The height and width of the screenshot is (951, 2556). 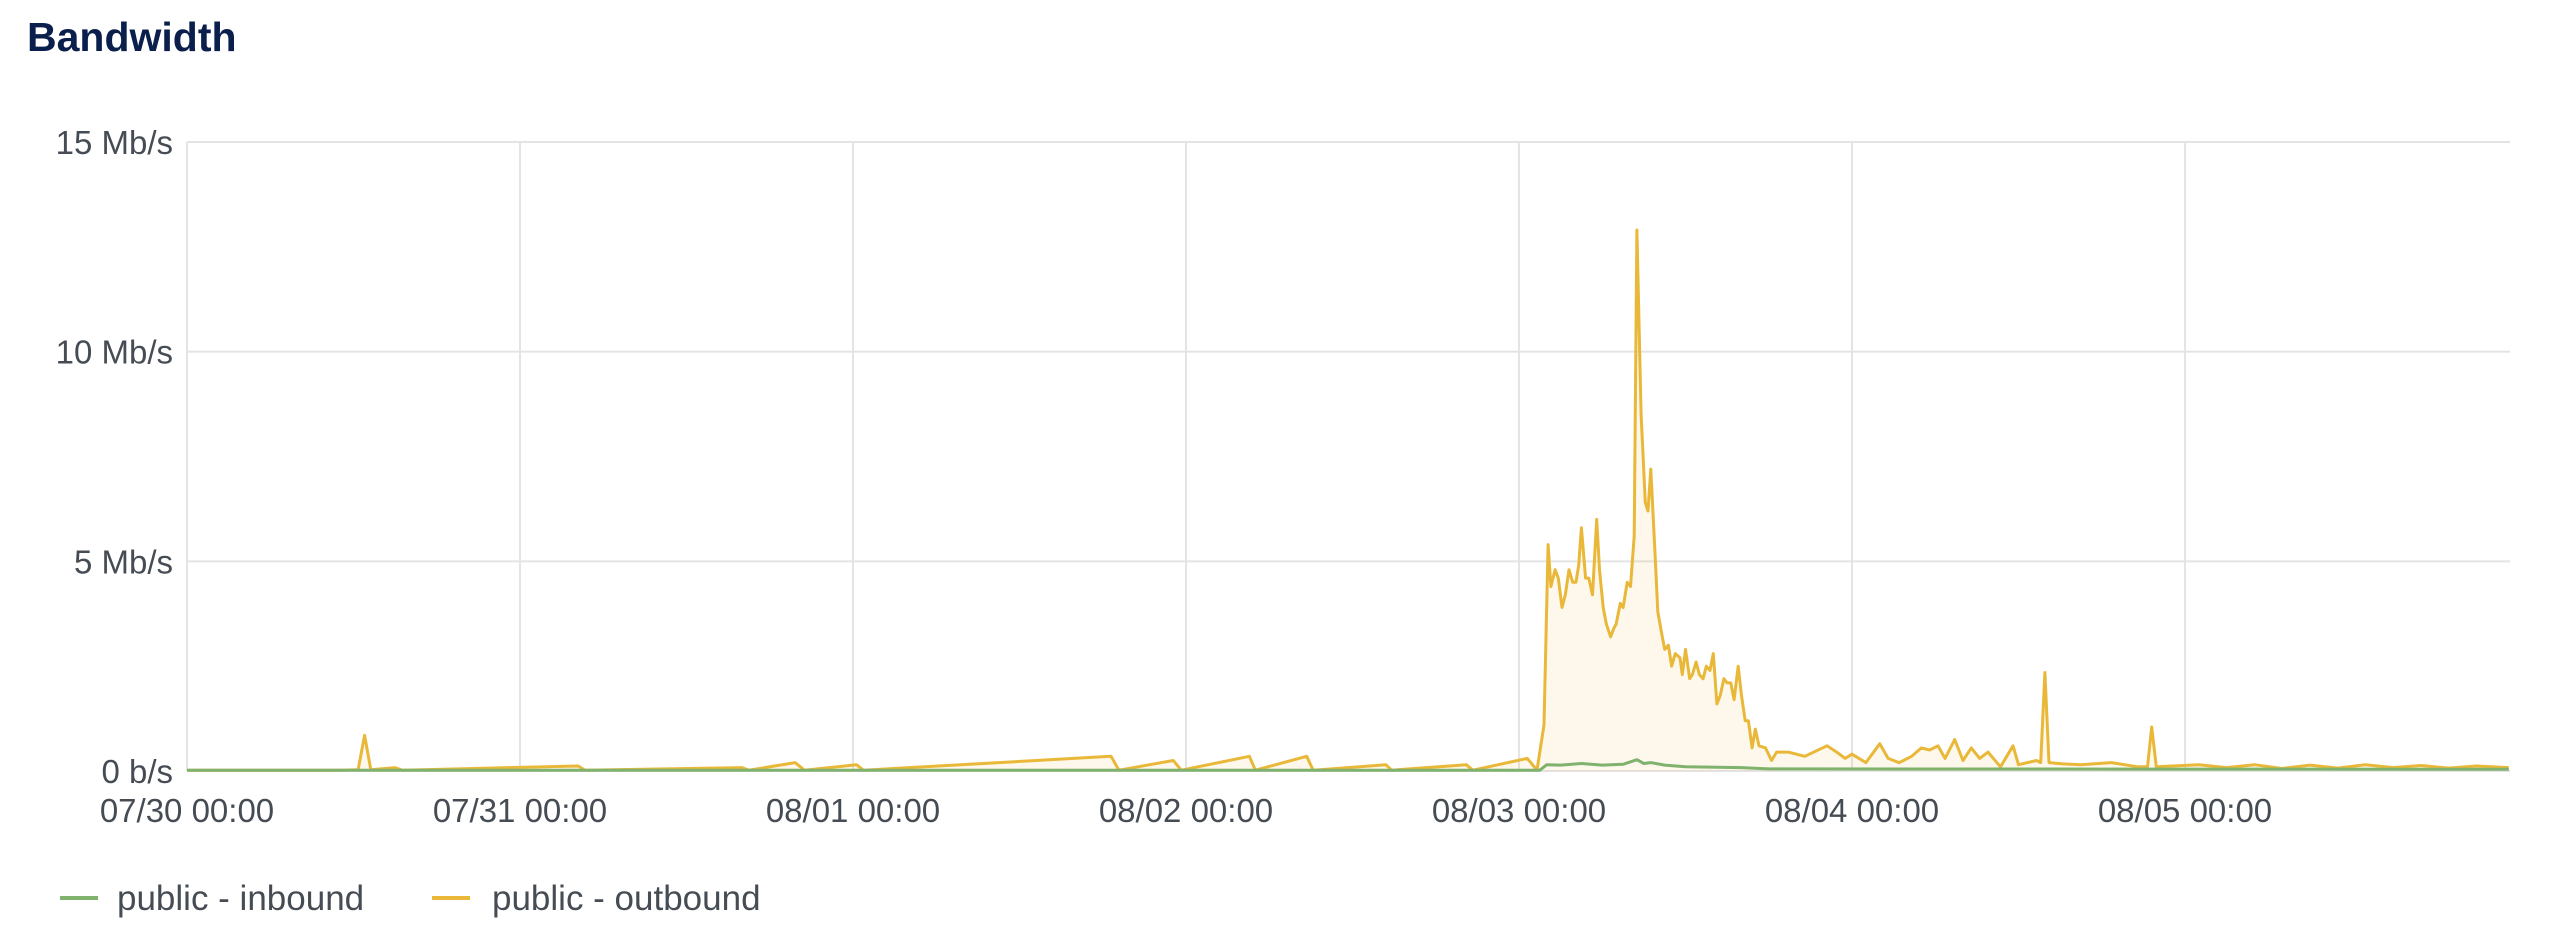 I want to click on legend-item: public - outbound, so click(x=596, y=898).